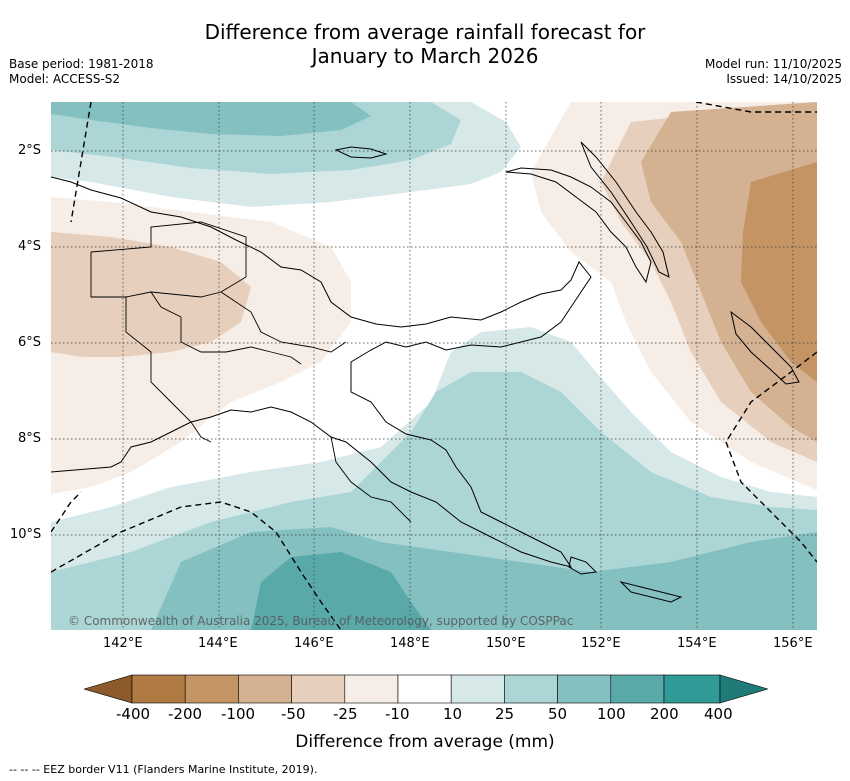 Image resolution: width=850 pixels, height=781 pixels. Describe the element at coordinates (664, 714) in the screenshot. I see `legend-label-200: 200` at that location.